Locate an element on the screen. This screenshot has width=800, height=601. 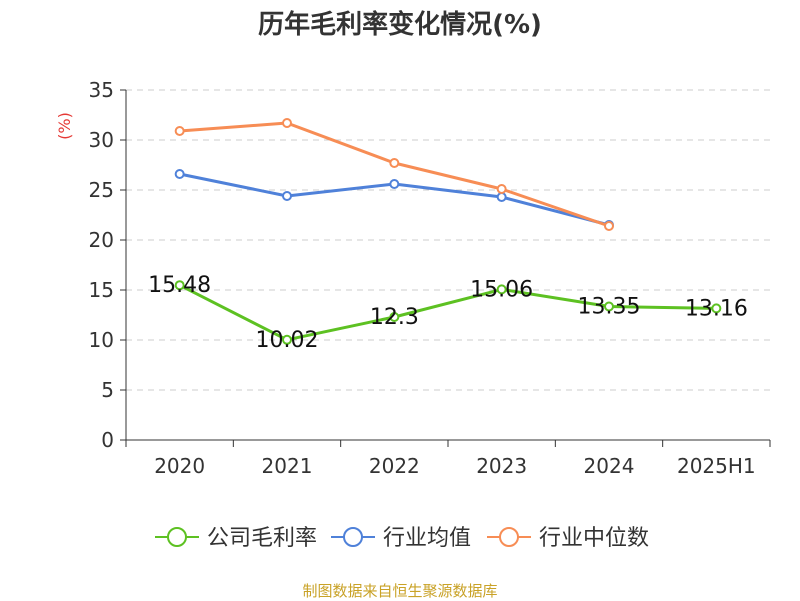
chart-title: 历年毛利率变化情况(%) is located at coordinates (400, 25).